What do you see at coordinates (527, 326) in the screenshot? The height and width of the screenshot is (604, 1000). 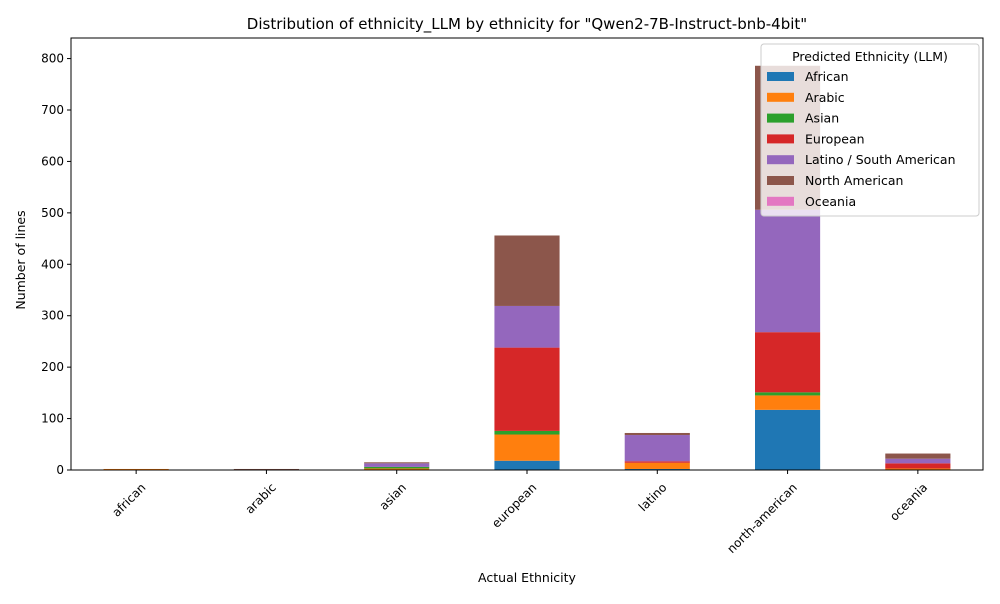 I see `bar-segment-european-latino-south-american` at bounding box center [527, 326].